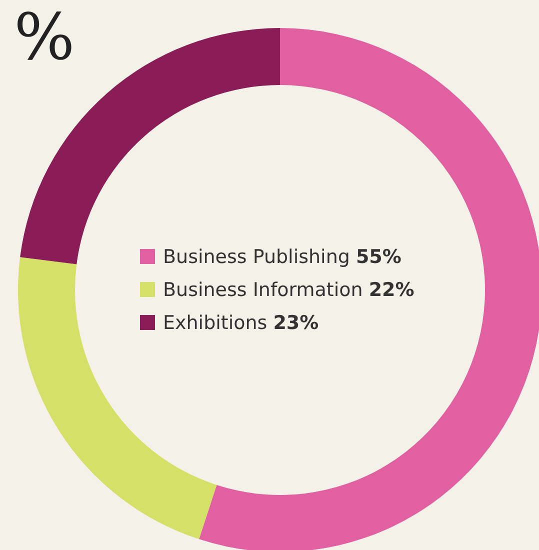  Describe the element at coordinates (286, 323) in the screenshot. I see `data-label: 23` at that location.